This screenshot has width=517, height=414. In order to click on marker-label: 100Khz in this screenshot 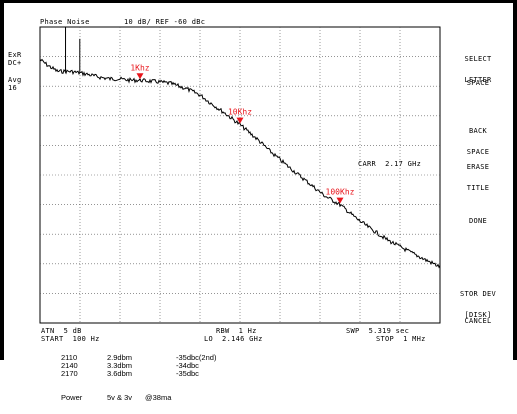, I will do `click(340, 192)`.